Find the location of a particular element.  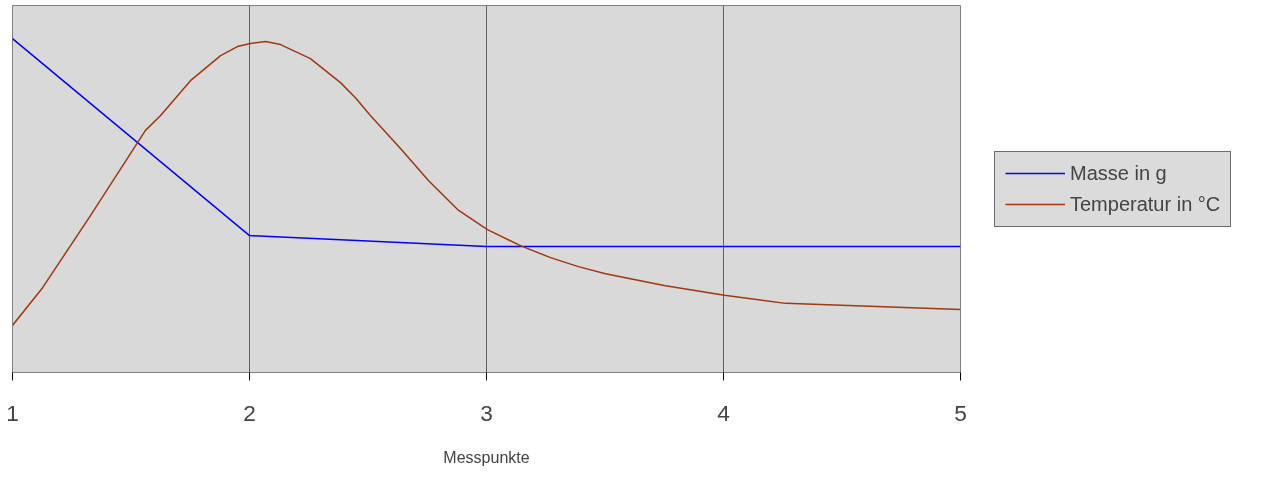

legend-label: Masse in g is located at coordinates (1118, 173).